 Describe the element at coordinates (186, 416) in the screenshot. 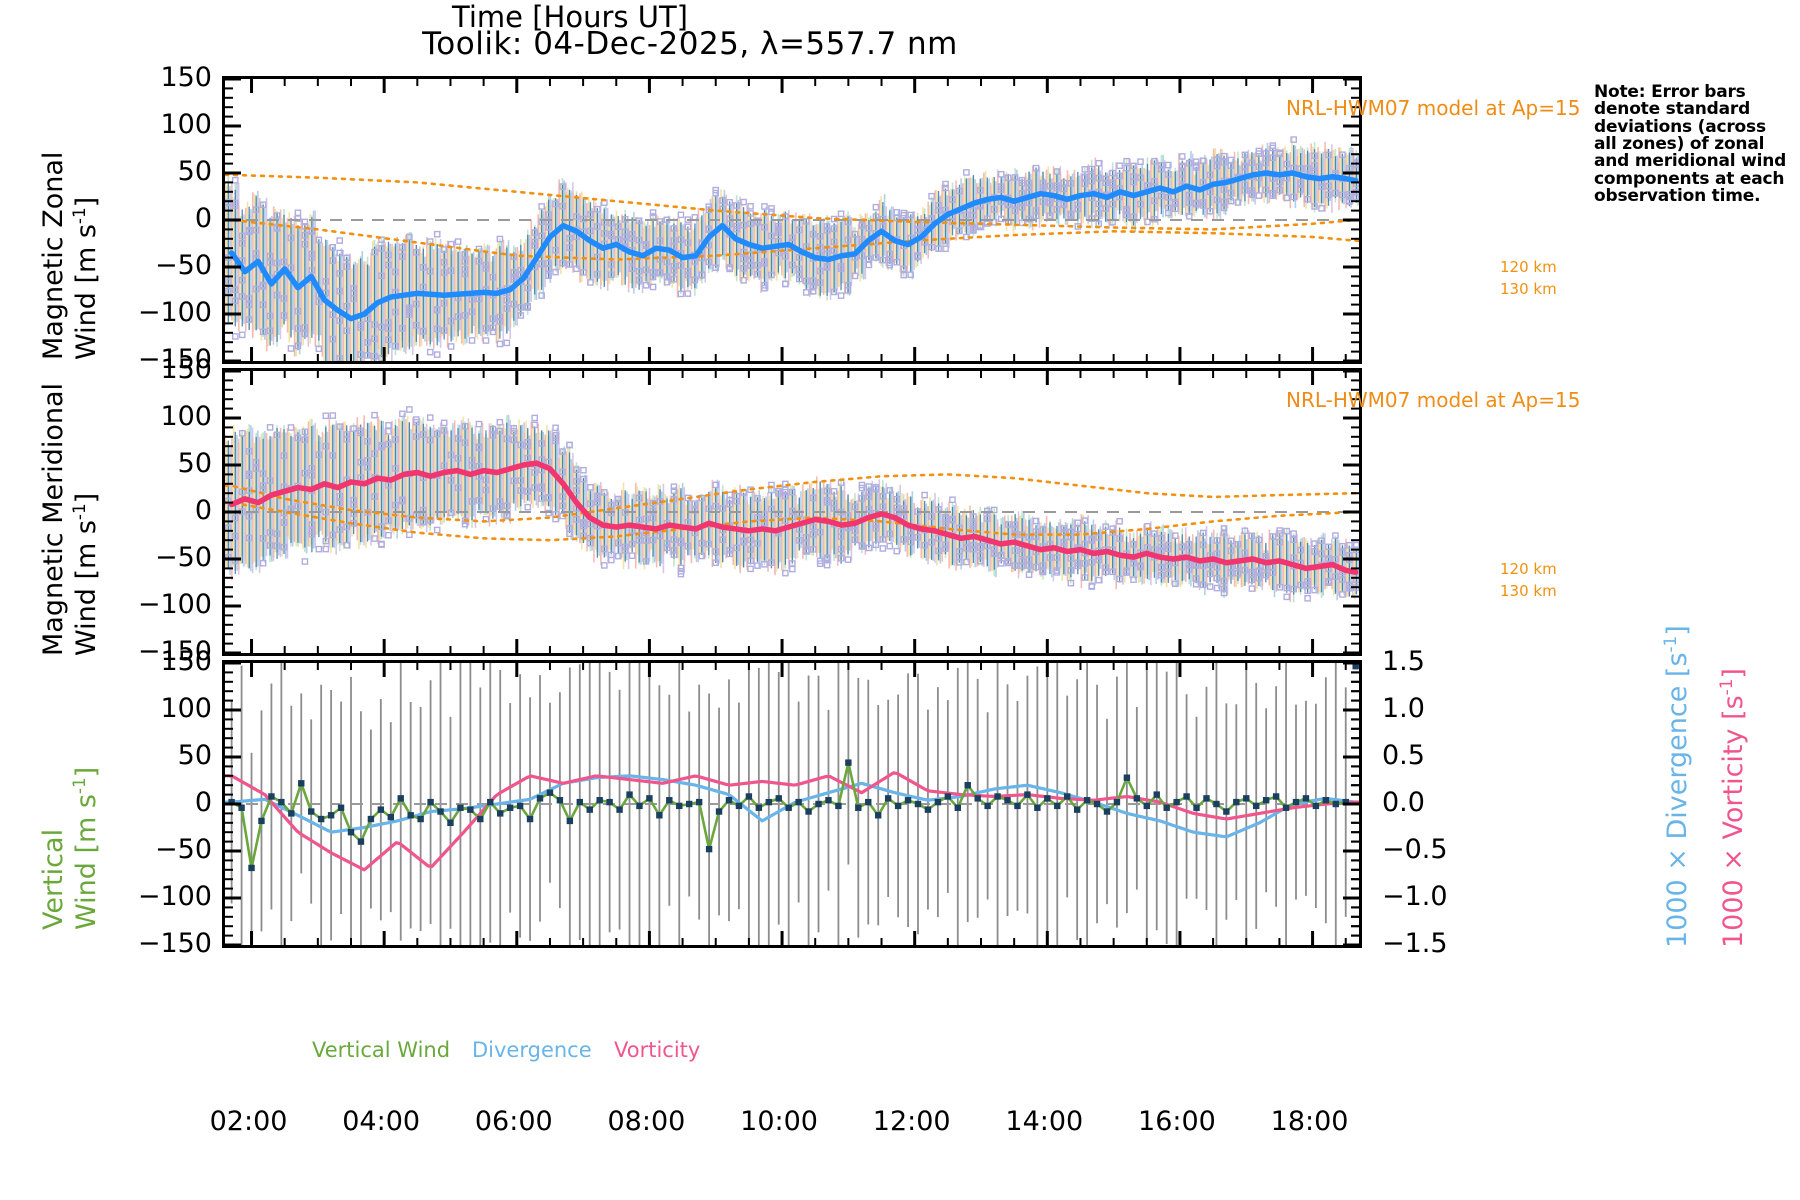

I see `ytick-meridional-100: 100` at that location.